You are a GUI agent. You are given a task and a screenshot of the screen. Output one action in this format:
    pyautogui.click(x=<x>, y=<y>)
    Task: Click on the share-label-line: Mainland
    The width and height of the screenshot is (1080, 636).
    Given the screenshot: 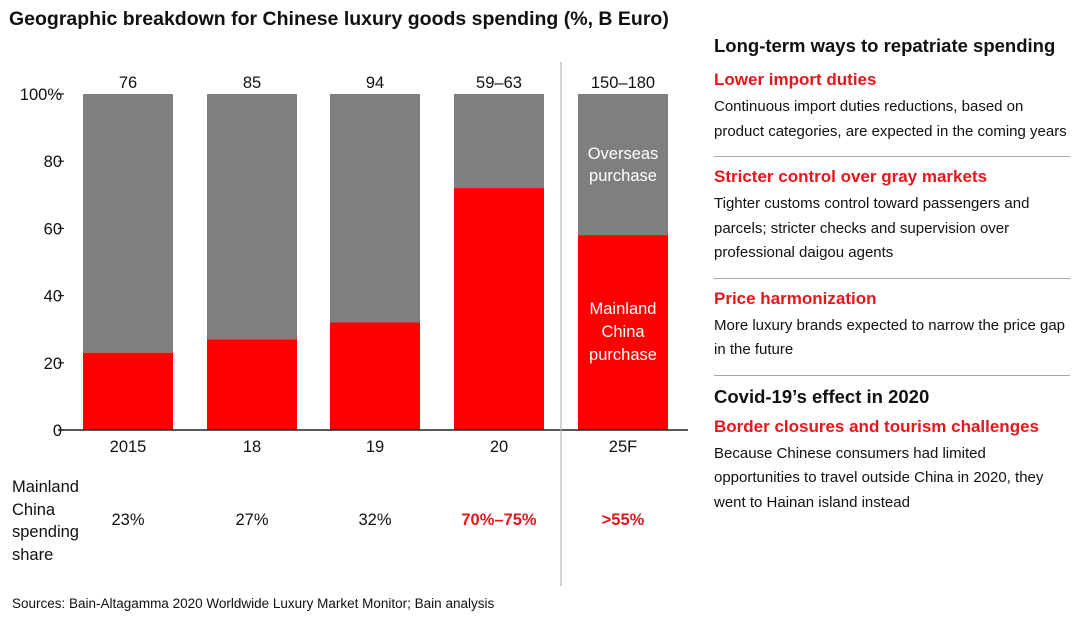 What is the action you would take?
    pyautogui.click(x=45, y=487)
    